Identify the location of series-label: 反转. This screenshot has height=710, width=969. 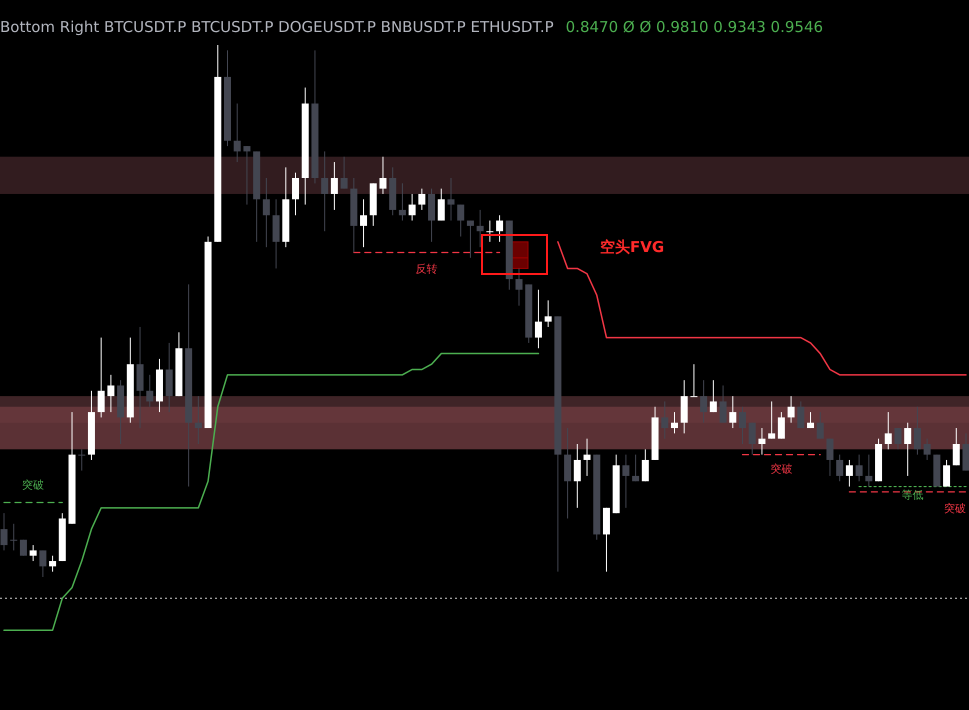
(427, 269).